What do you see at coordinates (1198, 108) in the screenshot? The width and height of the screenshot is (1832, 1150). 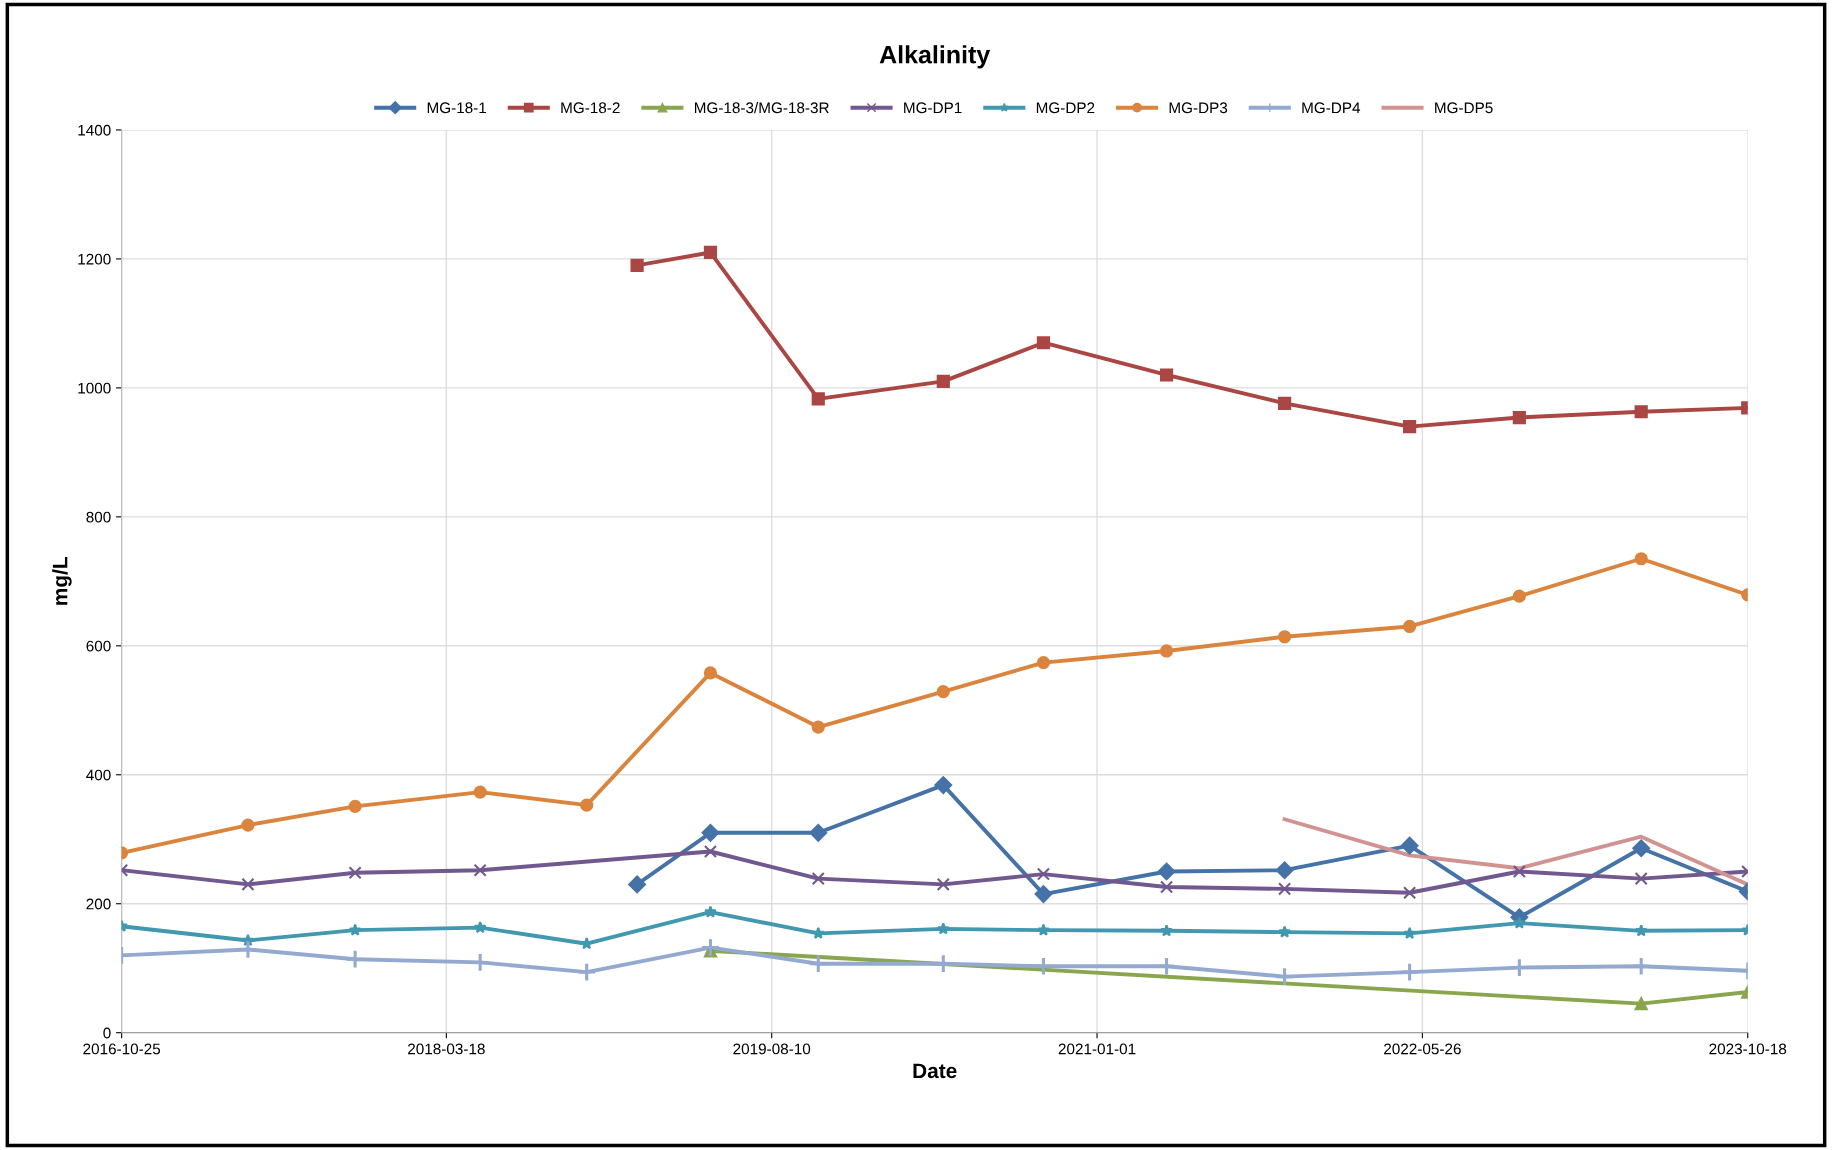 I see `legend-label: MG-DP3` at bounding box center [1198, 108].